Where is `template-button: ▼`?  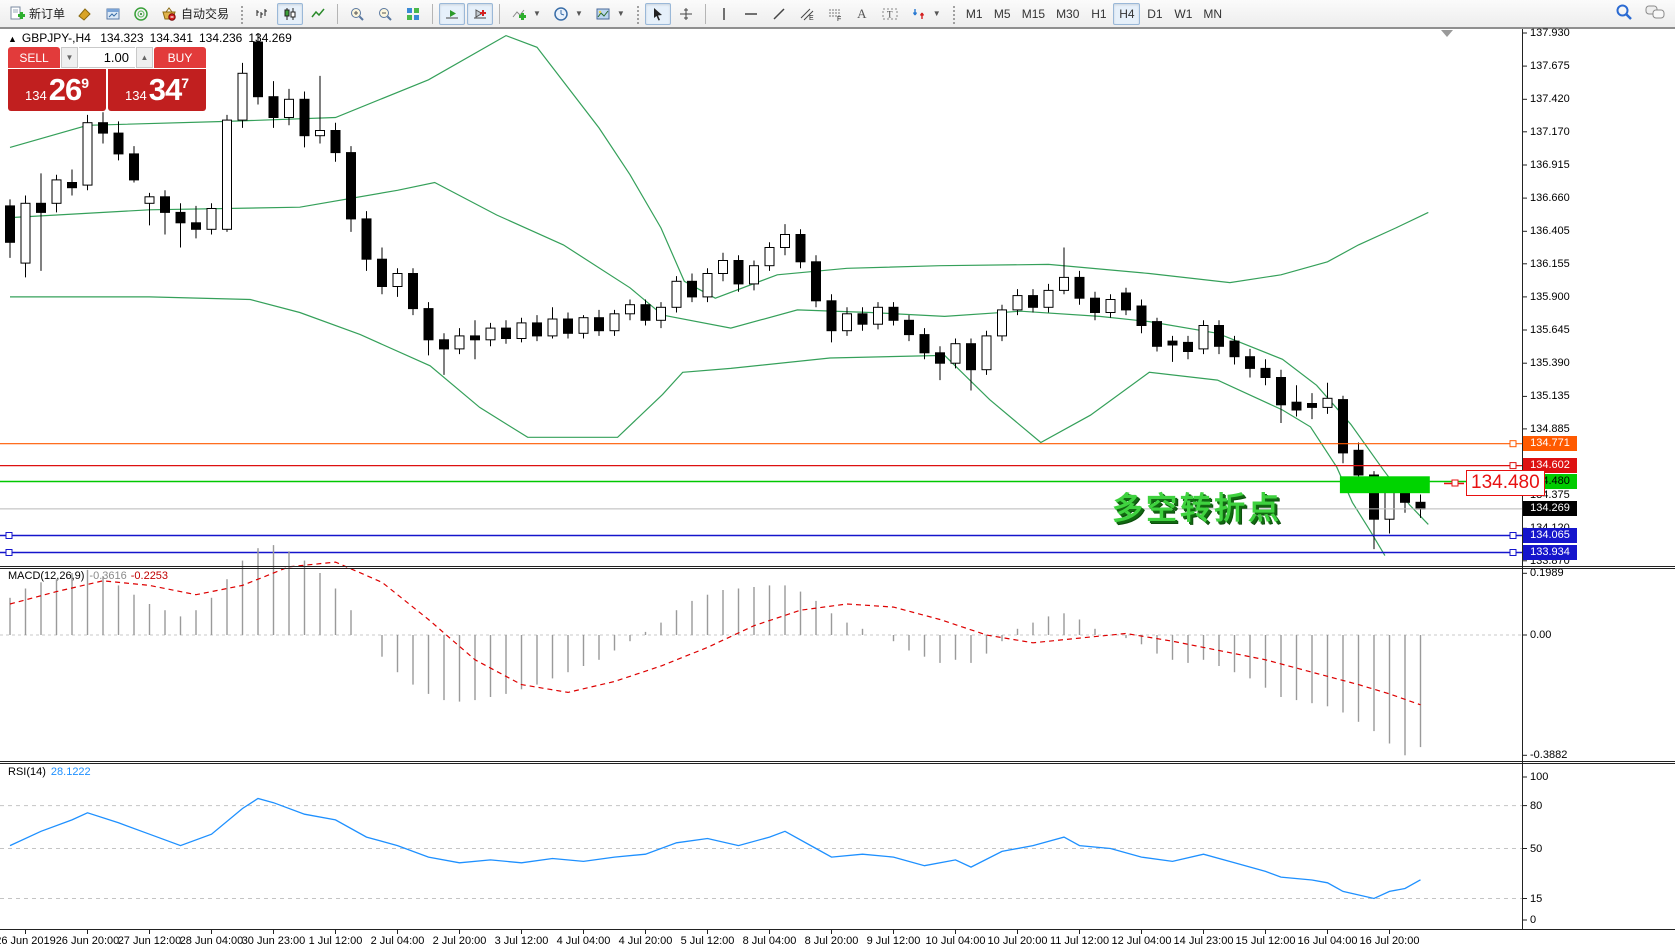
template-button: ▼ is located at coordinates (610, 14).